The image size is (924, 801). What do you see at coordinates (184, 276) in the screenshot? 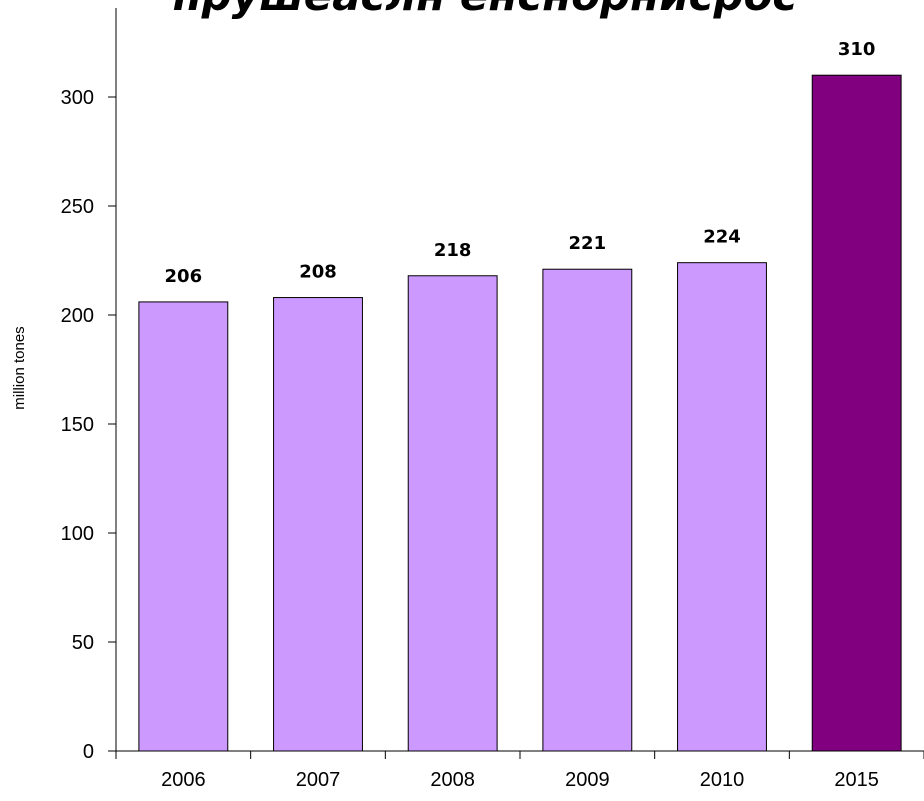
I see `data-label-2006: 206` at bounding box center [184, 276].